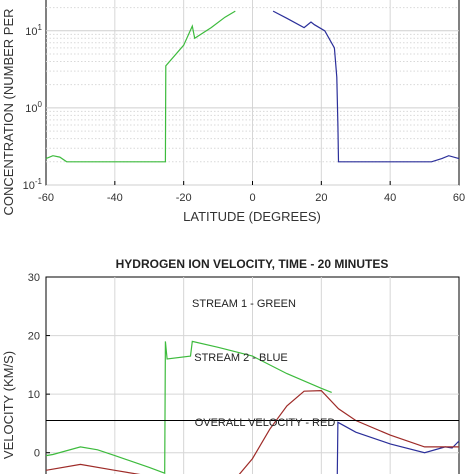 This screenshot has width=474, height=474. Describe the element at coordinates (34, 337) in the screenshot. I see `y-tick-label: 20` at that location.